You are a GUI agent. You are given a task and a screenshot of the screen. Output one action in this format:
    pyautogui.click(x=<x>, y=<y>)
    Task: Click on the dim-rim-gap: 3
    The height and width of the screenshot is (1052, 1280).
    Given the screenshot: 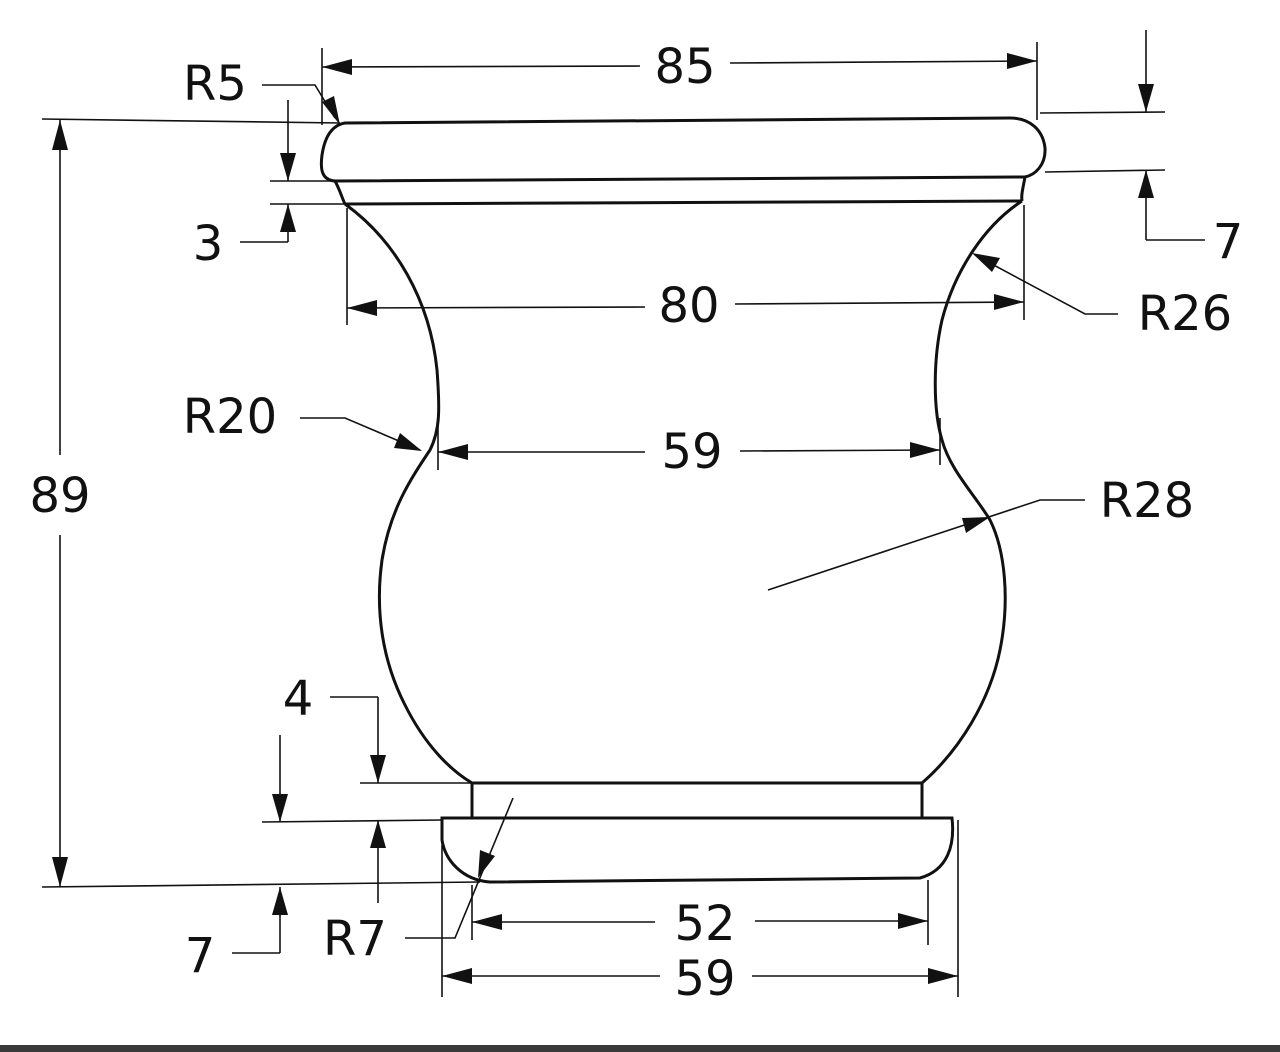 What is the action you would take?
    pyautogui.click(x=269, y=186)
    